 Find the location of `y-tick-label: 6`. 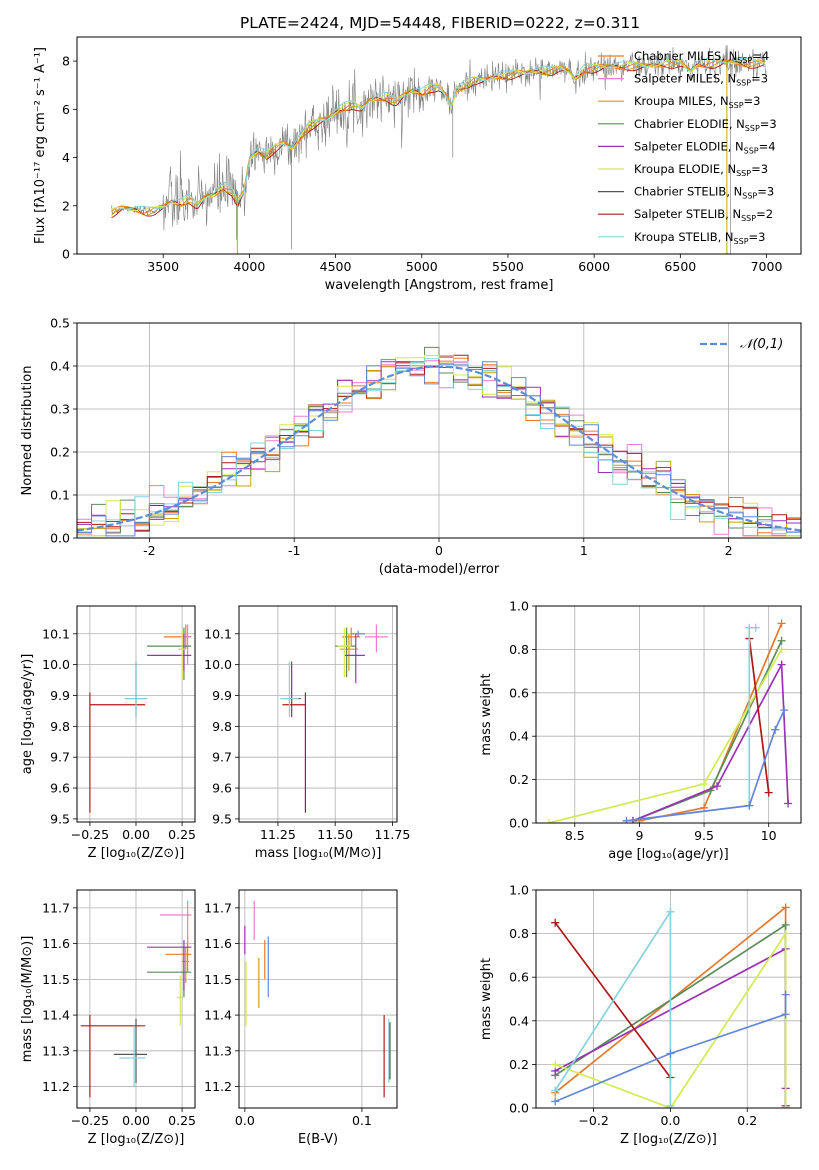

y-tick-label: 6 is located at coordinates (66, 109).